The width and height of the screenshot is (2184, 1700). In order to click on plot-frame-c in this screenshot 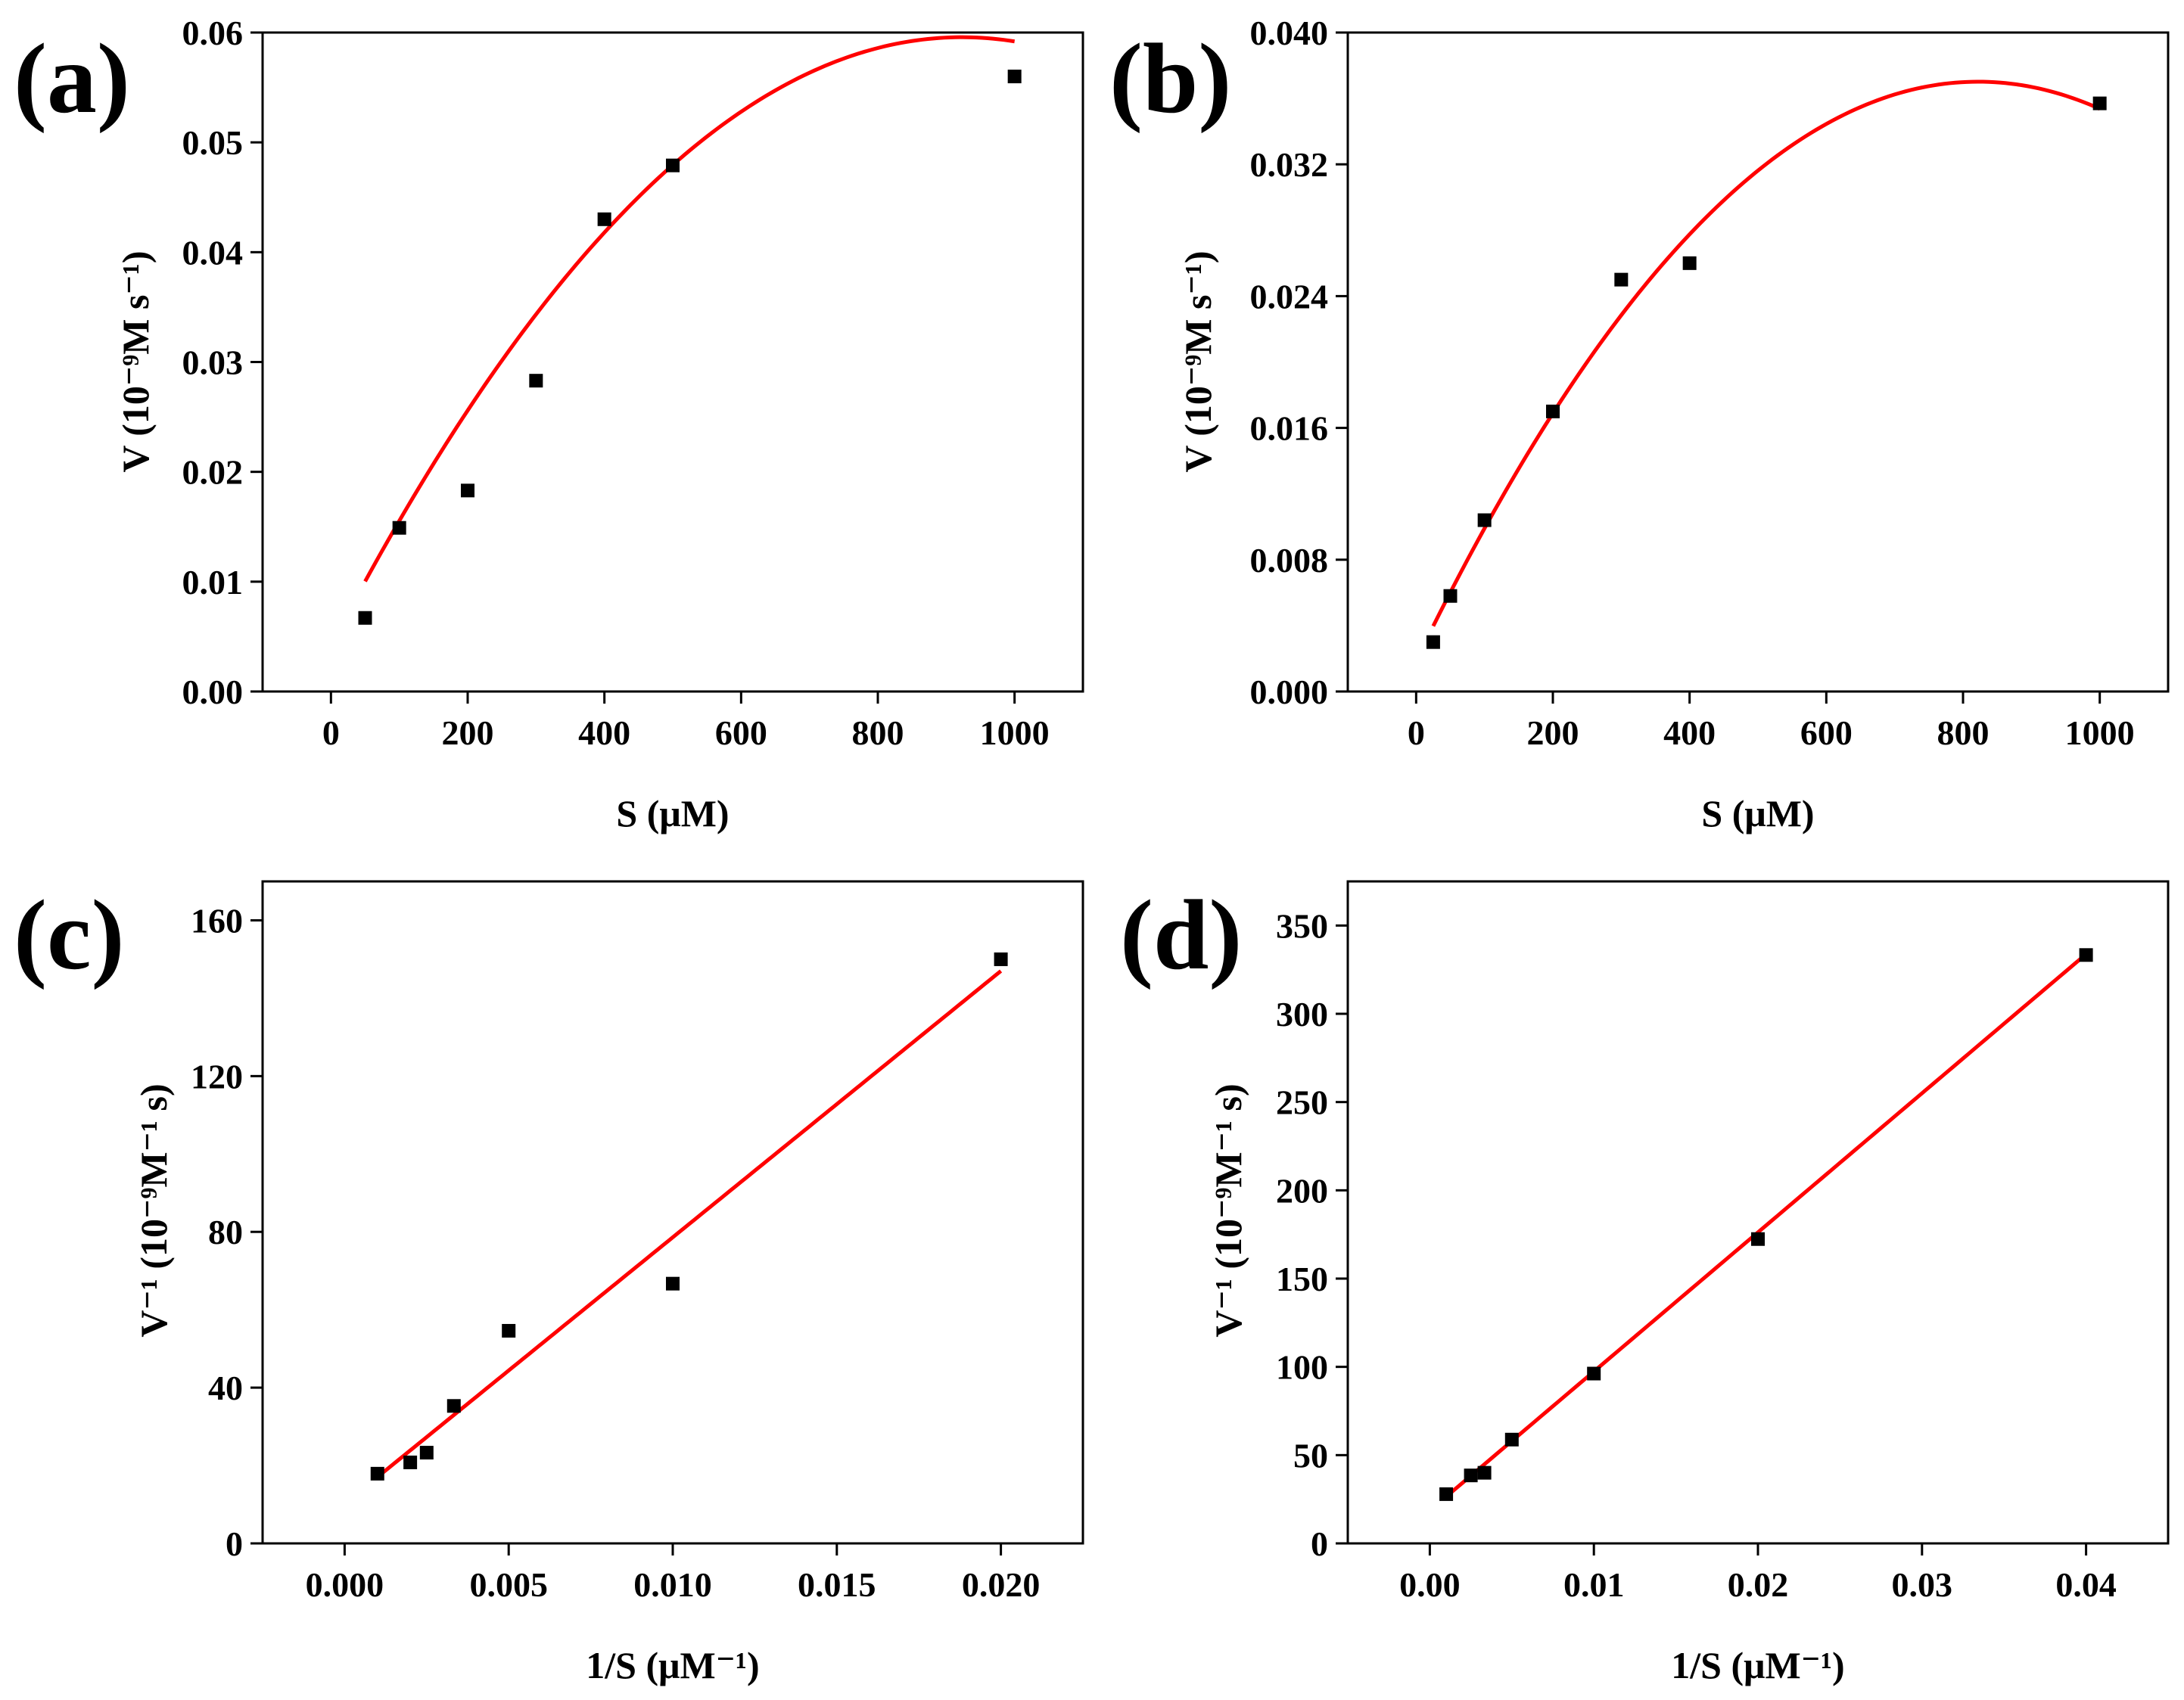, I will do `click(672, 1212)`.